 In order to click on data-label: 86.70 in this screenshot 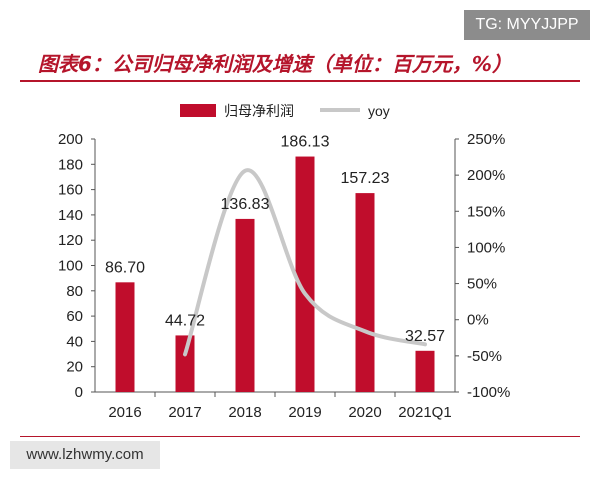, I will do `click(125, 267)`.